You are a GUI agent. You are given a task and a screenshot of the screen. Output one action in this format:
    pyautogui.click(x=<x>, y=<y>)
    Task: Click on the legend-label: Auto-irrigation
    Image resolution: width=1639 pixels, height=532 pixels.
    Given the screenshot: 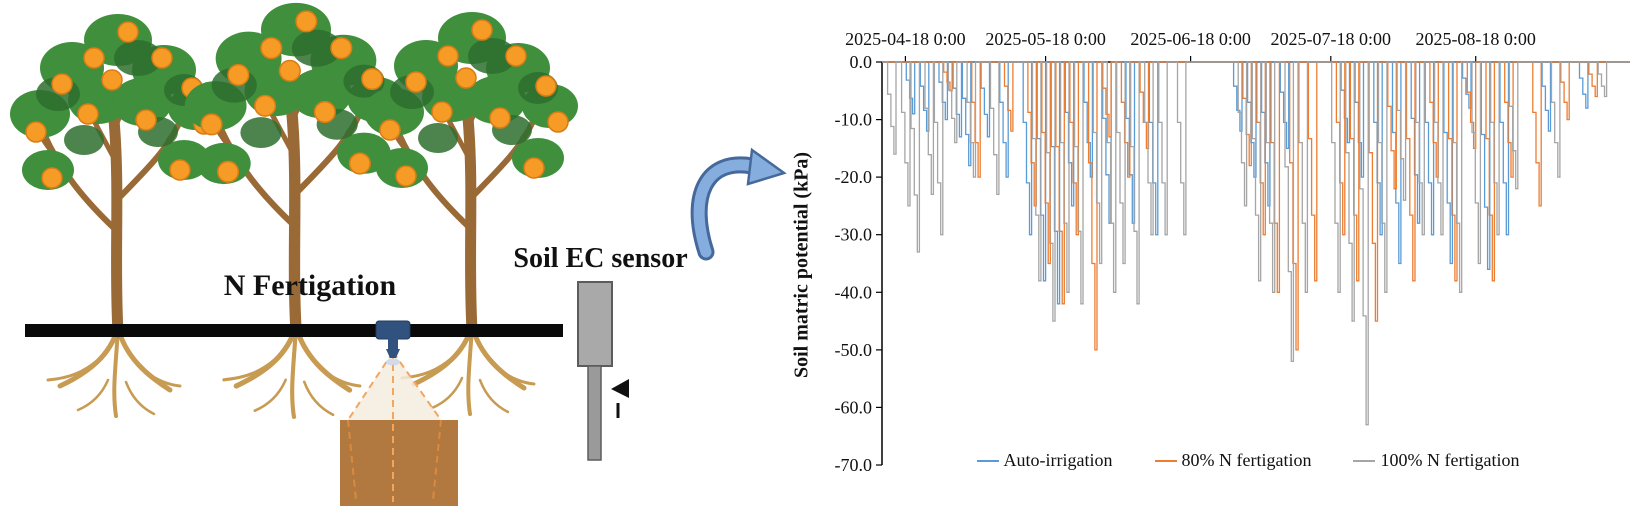 What is the action you would take?
    pyautogui.click(x=1058, y=460)
    